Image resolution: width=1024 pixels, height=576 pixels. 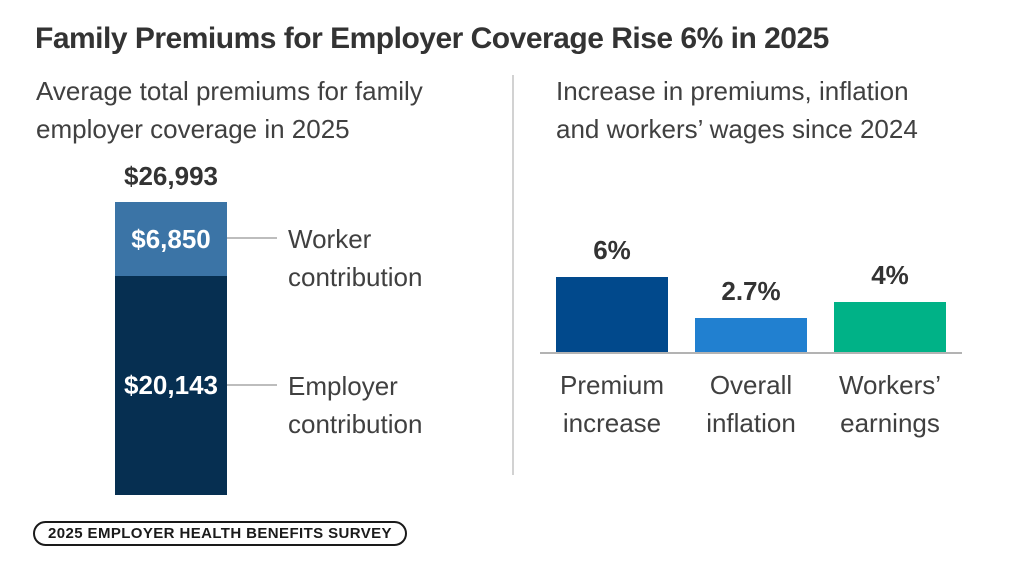 I want to click on category-label-premium-increase: Premium increase, so click(x=611, y=404).